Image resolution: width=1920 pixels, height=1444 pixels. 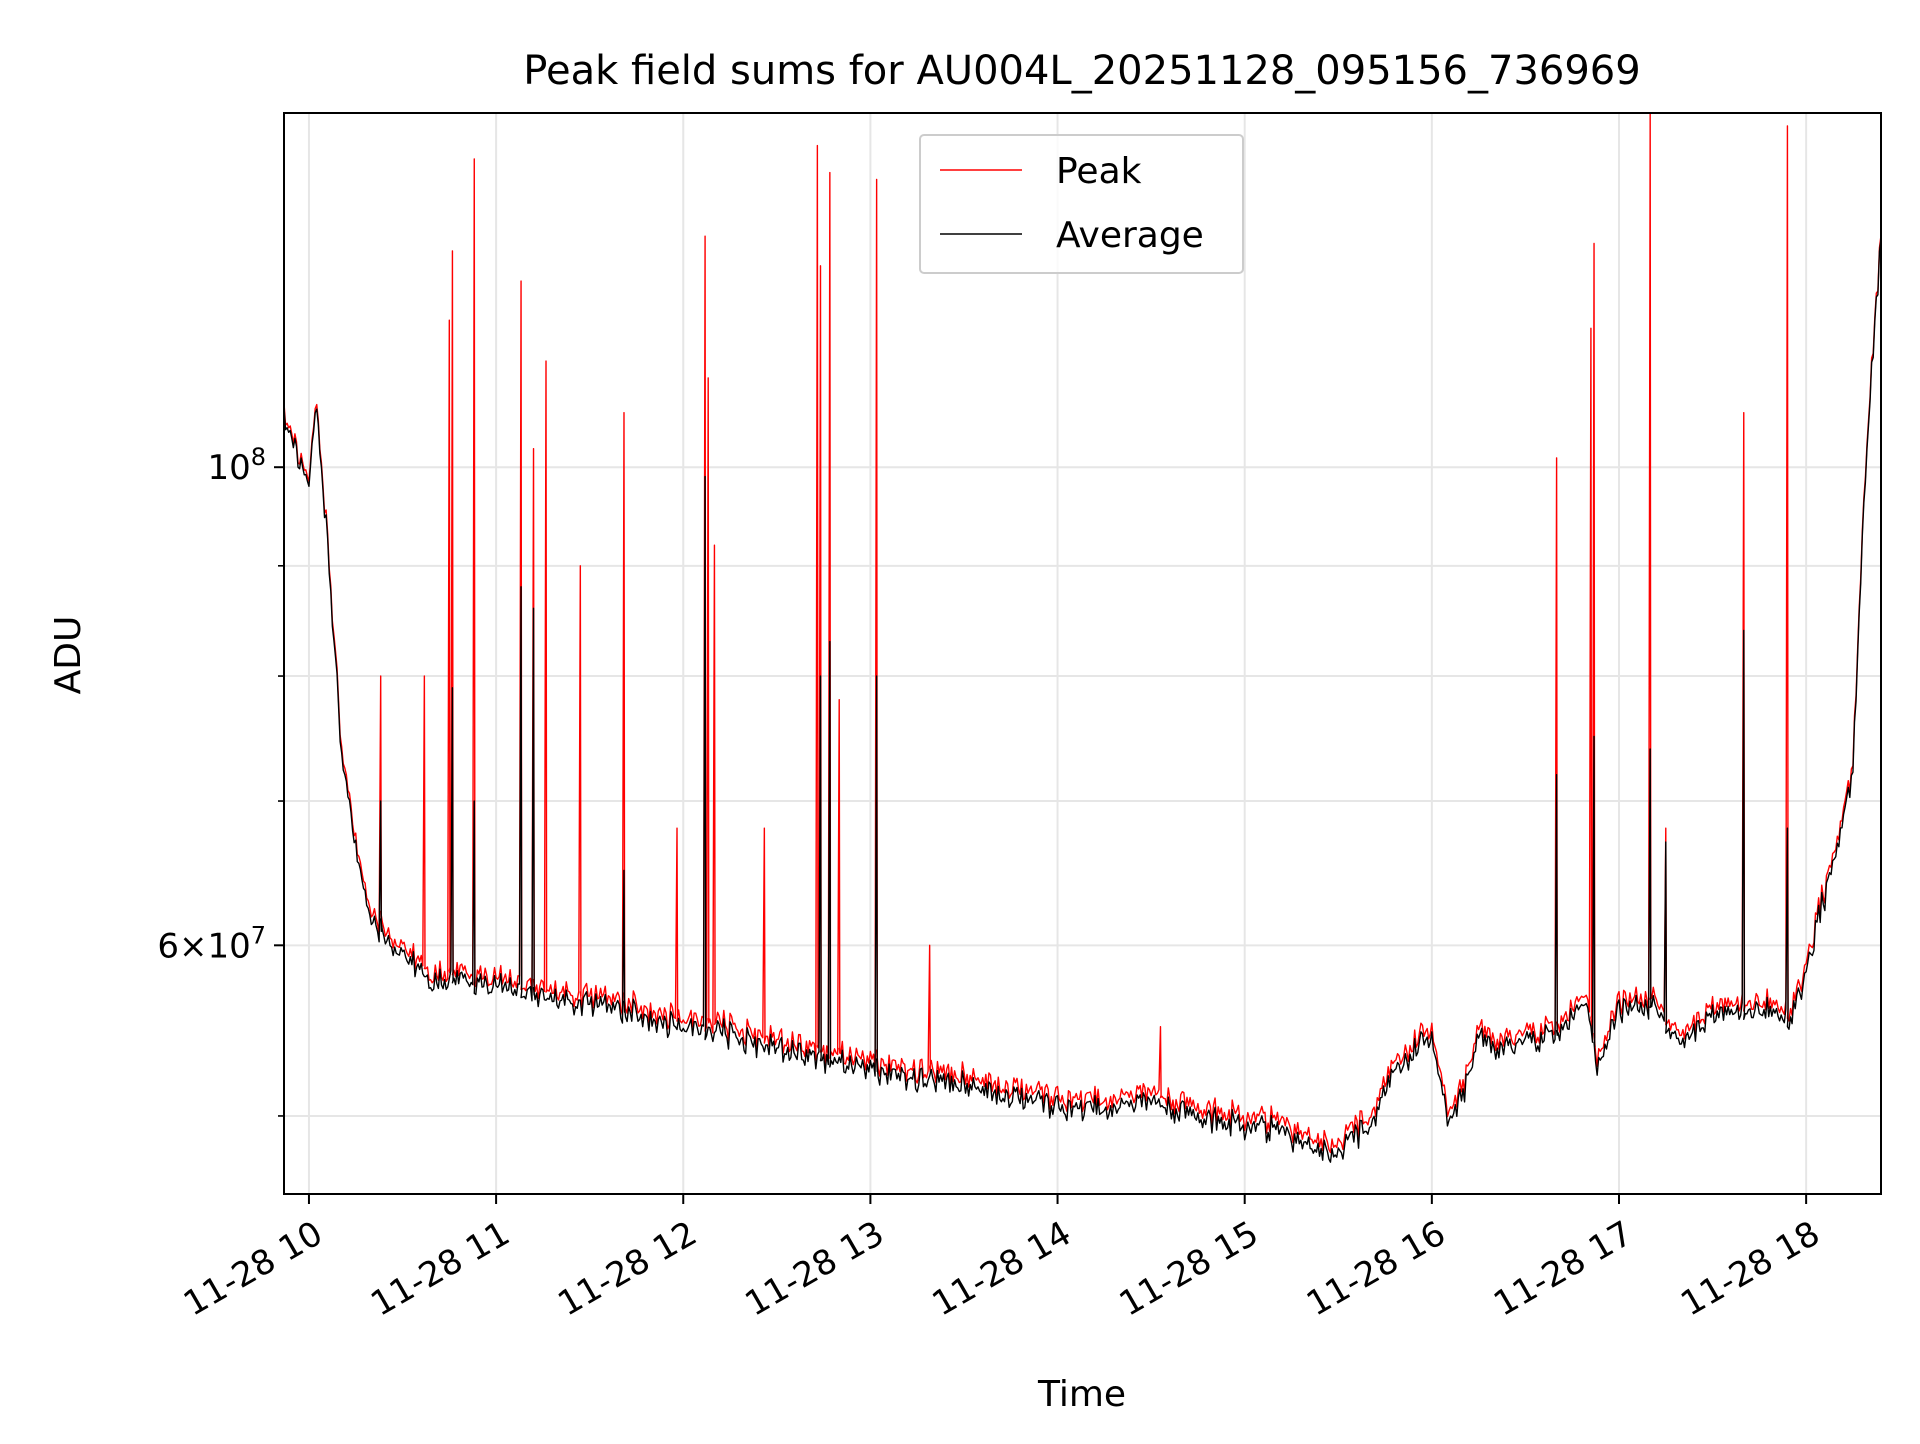 What do you see at coordinates (1081, 1394) in the screenshot?
I see `x-axis-label: Time` at bounding box center [1081, 1394].